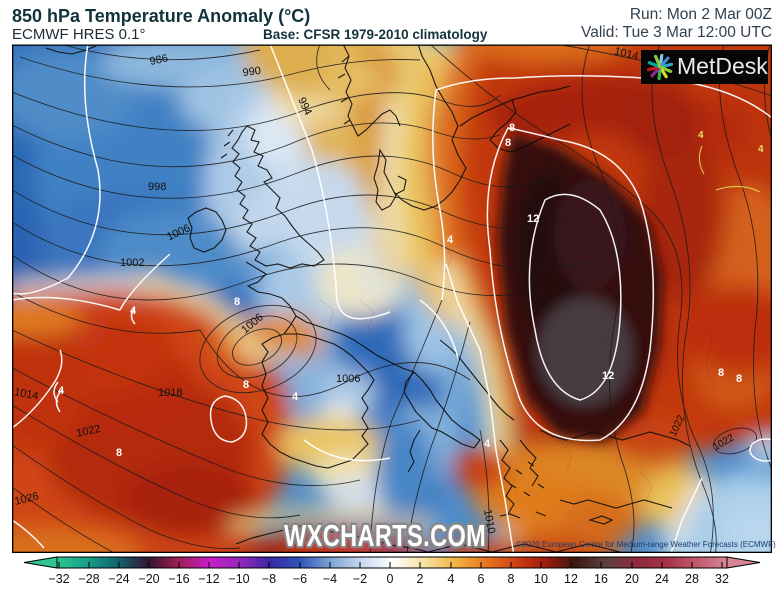 This screenshot has height=600, width=784. What do you see at coordinates (722, 66) in the screenshot?
I see `svg-text: MetDesk` at bounding box center [722, 66].